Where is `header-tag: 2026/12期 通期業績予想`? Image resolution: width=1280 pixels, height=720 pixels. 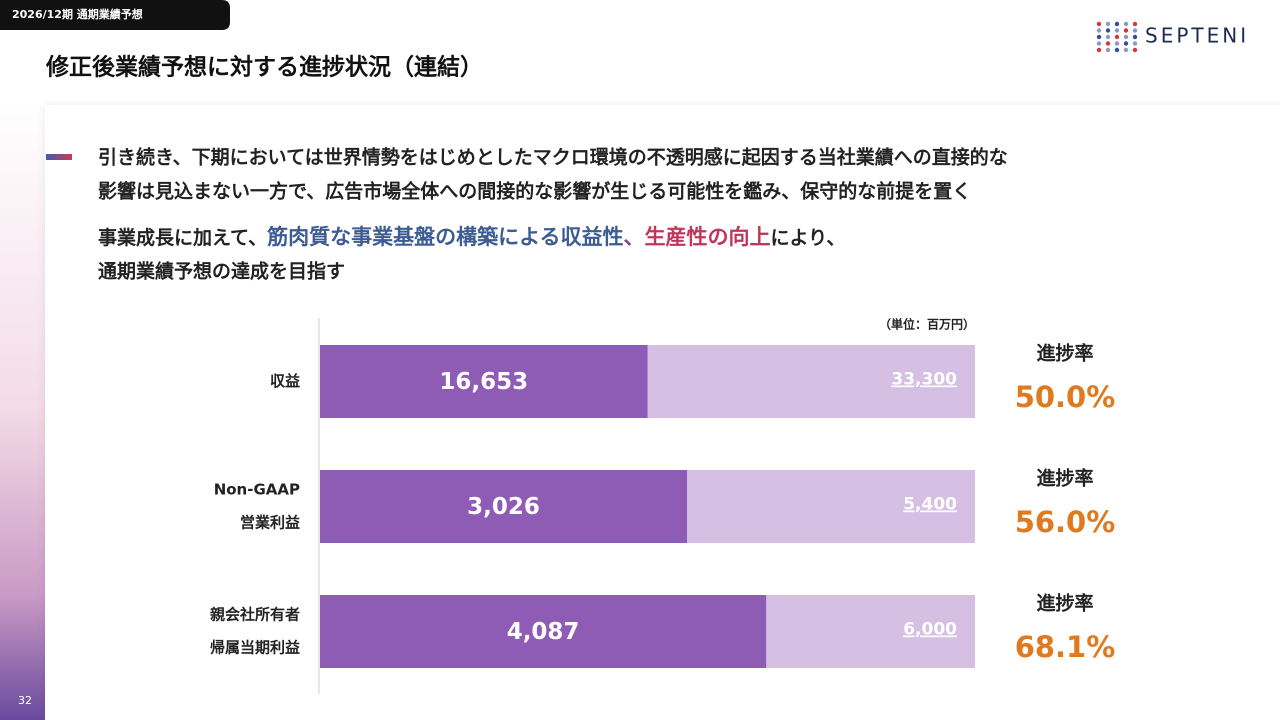
header-tag: 2026/12期 通期業績予想 is located at coordinates (77, 14).